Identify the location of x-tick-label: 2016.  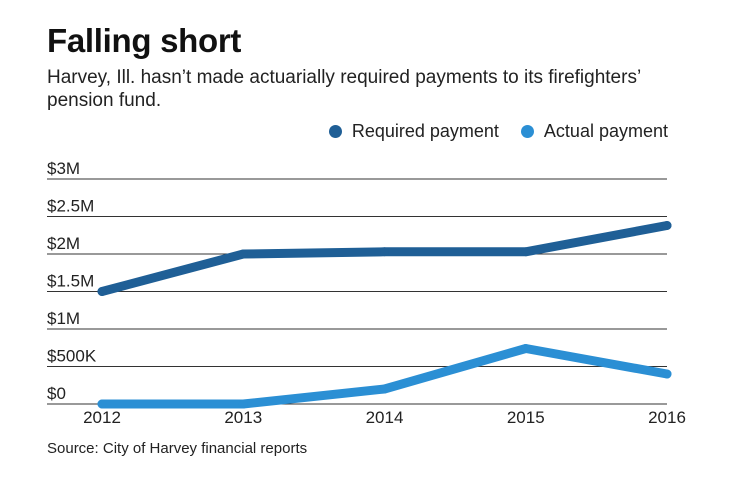
(667, 417).